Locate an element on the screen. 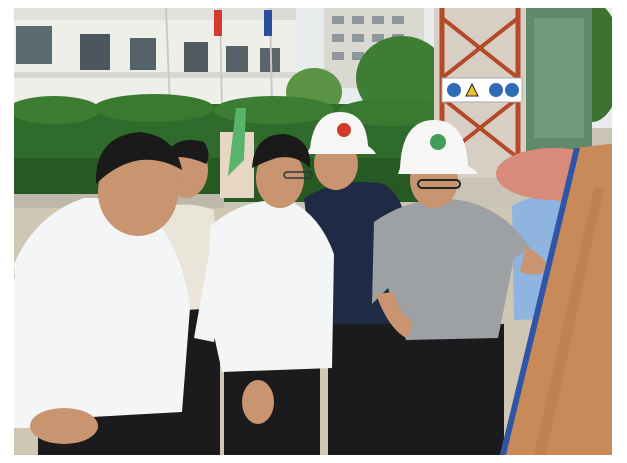  helmet-logo-red is located at coordinates (344, 130).